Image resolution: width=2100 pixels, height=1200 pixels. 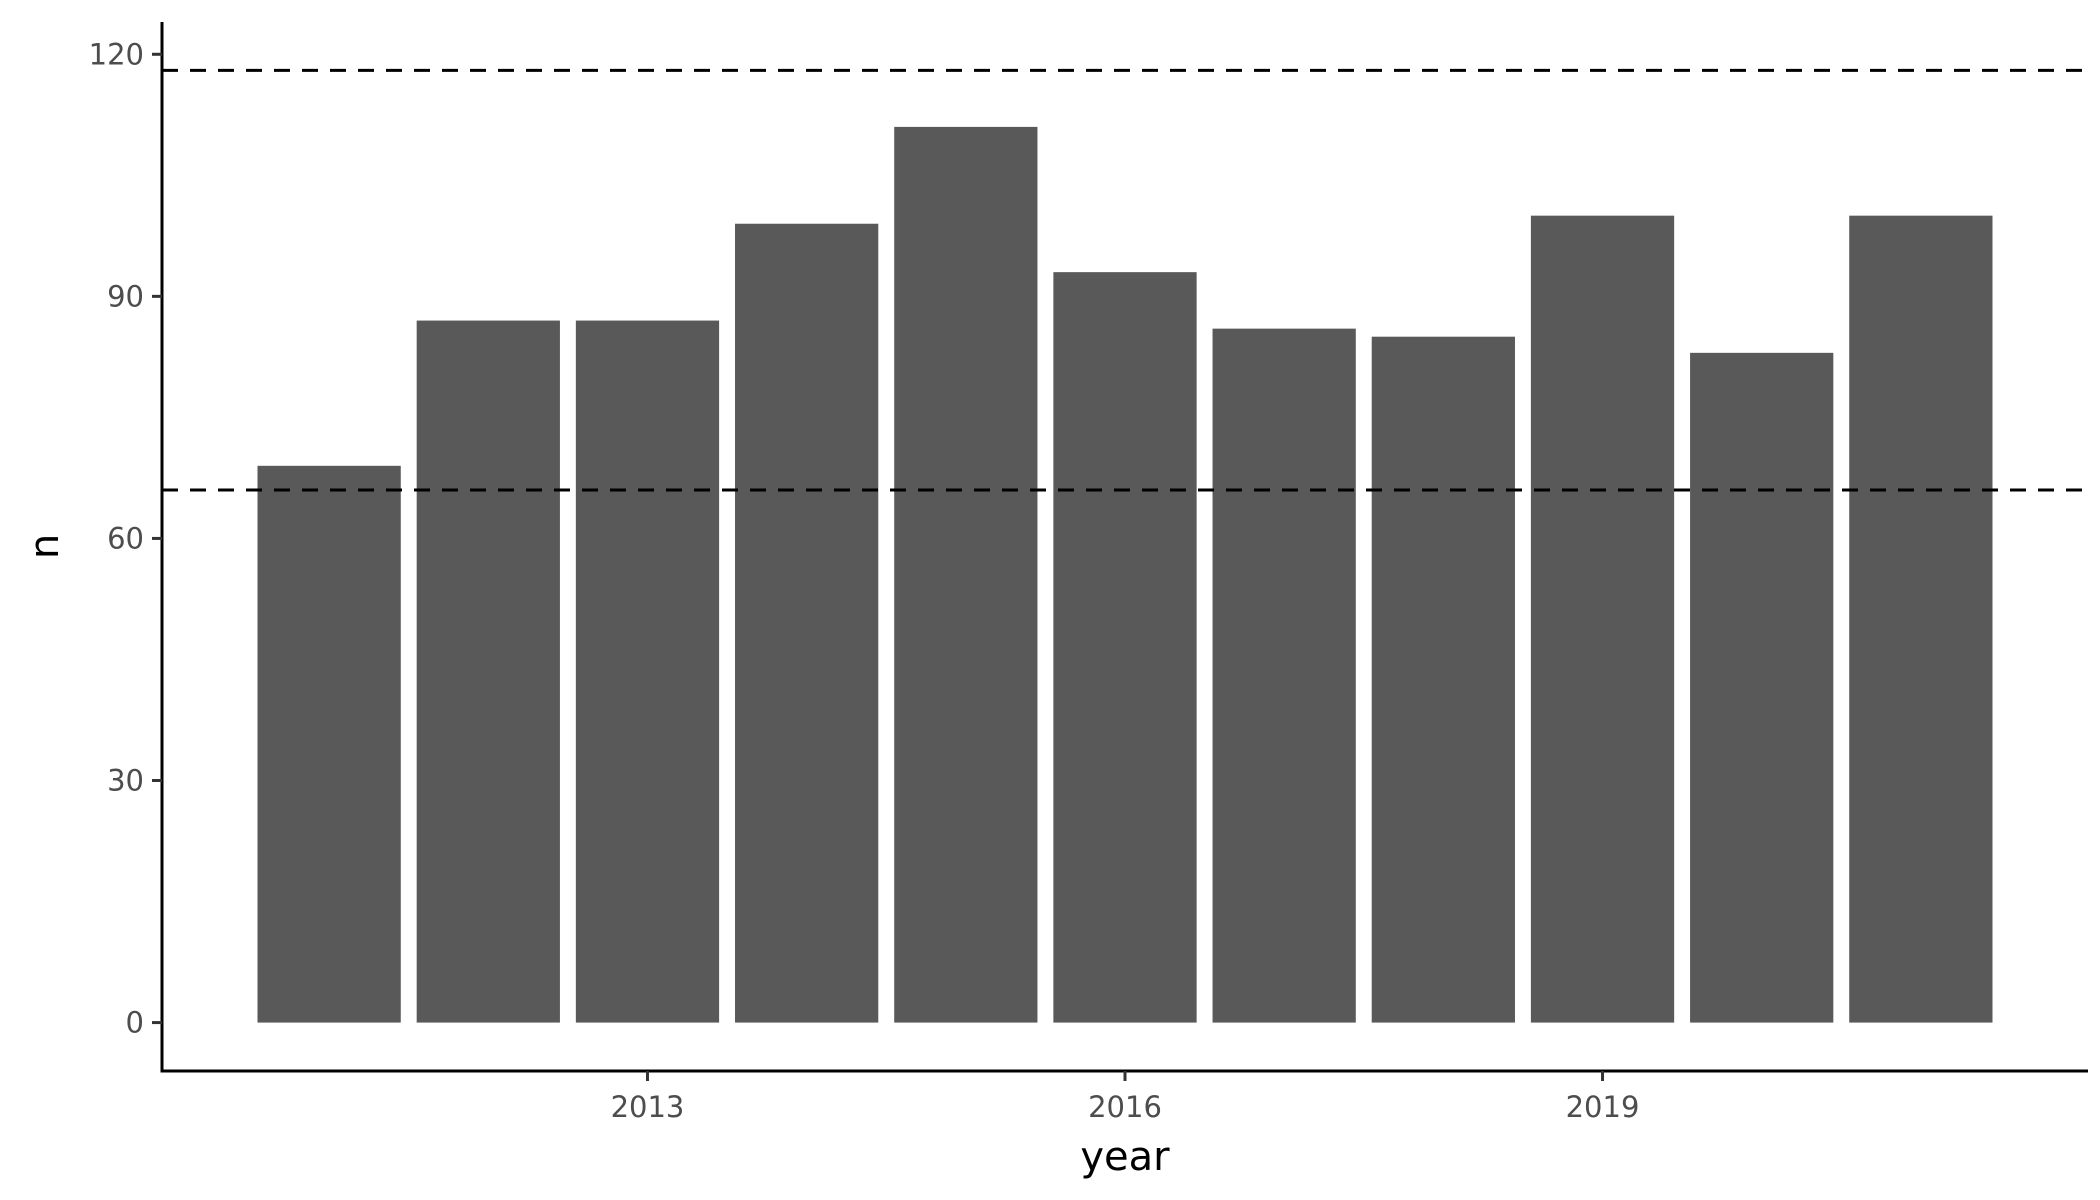 What do you see at coordinates (966, 574) in the screenshot?
I see `bar-2015` at bounding box center [966, 574].